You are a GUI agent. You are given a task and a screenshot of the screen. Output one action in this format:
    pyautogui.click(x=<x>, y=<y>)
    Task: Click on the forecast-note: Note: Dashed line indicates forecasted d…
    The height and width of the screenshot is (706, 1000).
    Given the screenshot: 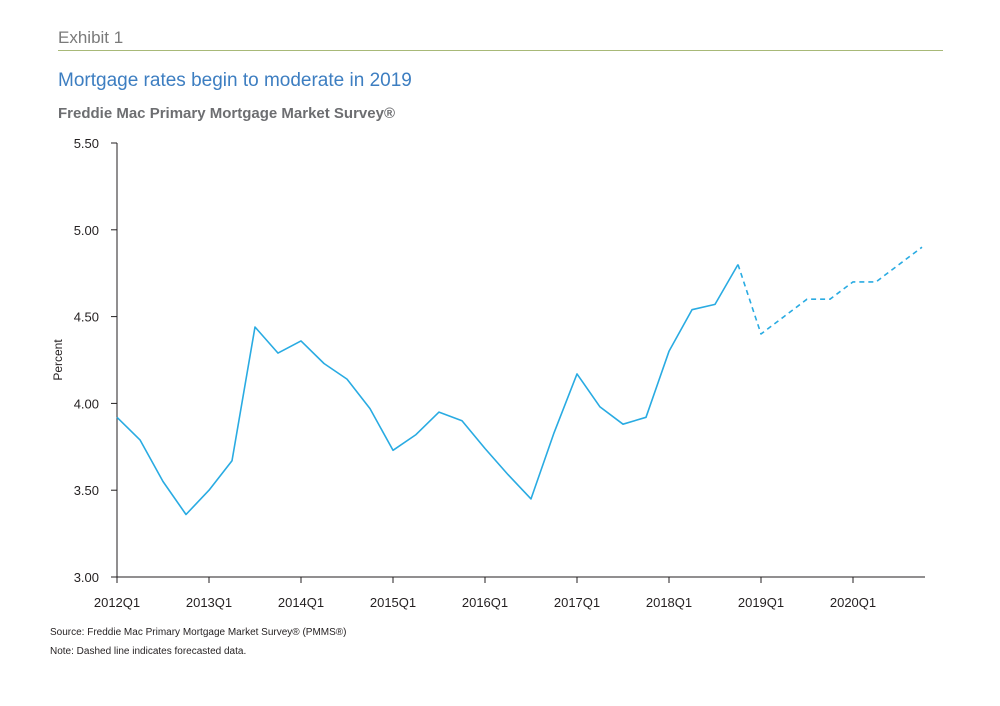 What is the action you would take?
    pyautogui.click(x=148, y=651)
    